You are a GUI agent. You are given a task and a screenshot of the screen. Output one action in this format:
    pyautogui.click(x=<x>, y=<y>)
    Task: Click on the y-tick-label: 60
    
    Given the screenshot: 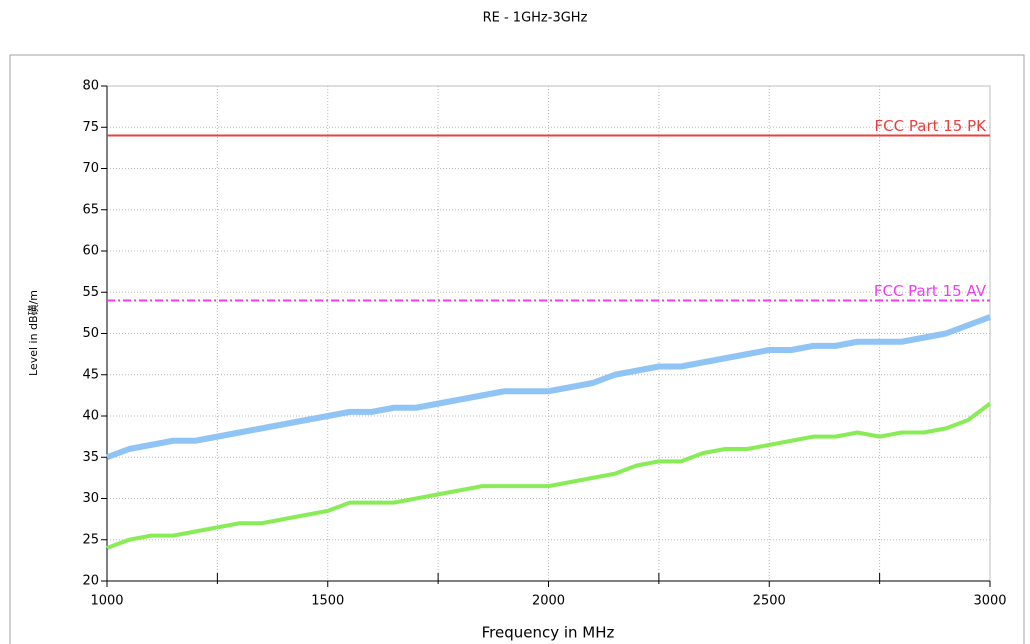 What is the action you would take?
    pyautogui.click(x=90, y=251)
    